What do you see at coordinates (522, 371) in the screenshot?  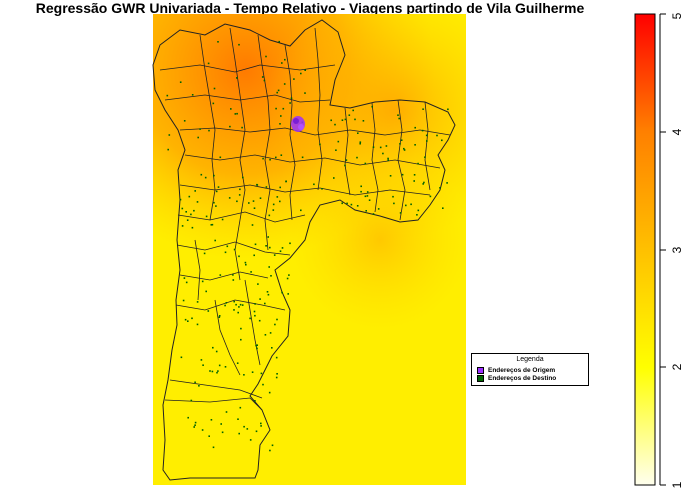 I see `legend-item-origin-label: Endereços de Origem` at bounding box center [522, 371].